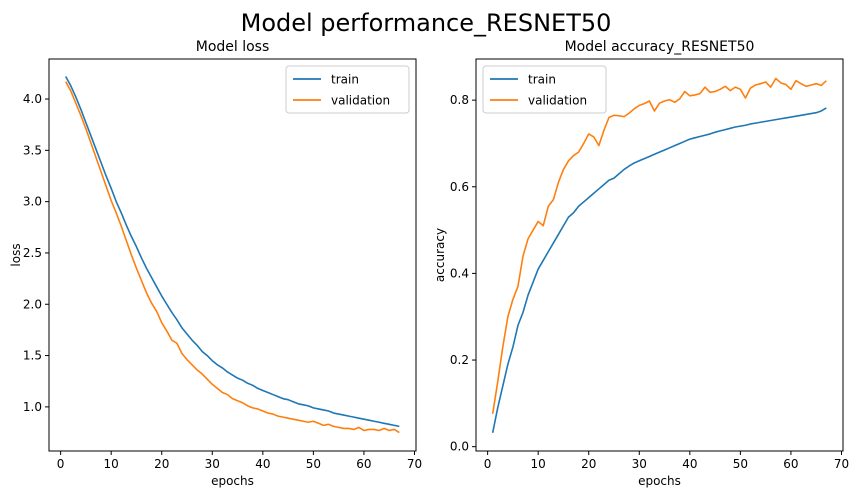 This screenshot has height=498, width=853. I want to click on loss-x-tick-label: 10, so click(111, 464).